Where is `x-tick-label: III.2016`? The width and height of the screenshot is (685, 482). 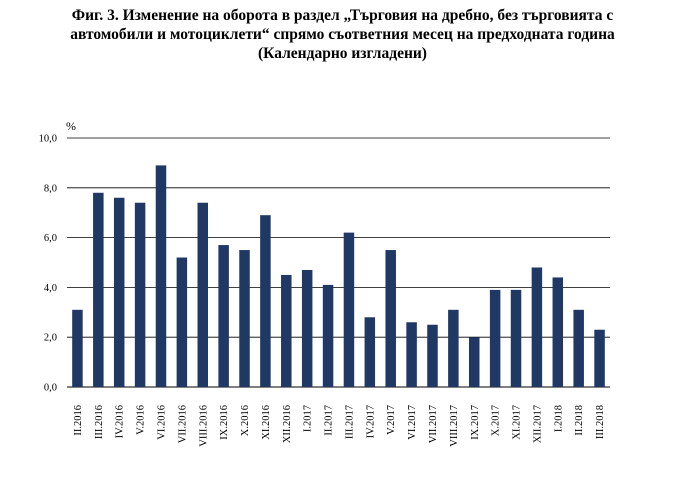
x-tick-label: III.2016 is located at coordinates (99, 422).